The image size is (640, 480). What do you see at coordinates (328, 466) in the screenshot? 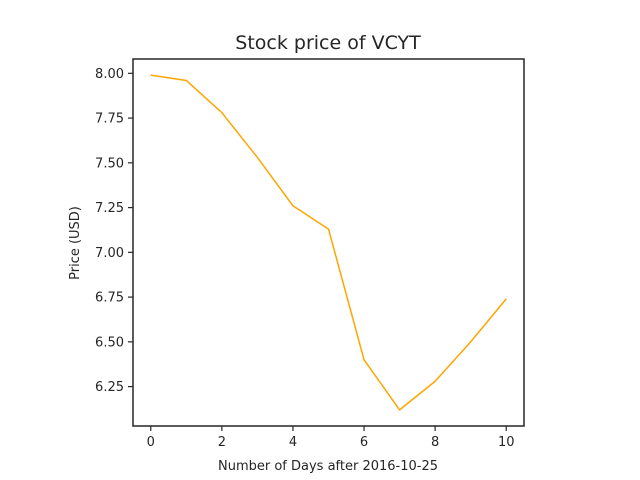
I see `x-axis-label: Number of Days after 2016-10-25` at bounding box center [328, 466].